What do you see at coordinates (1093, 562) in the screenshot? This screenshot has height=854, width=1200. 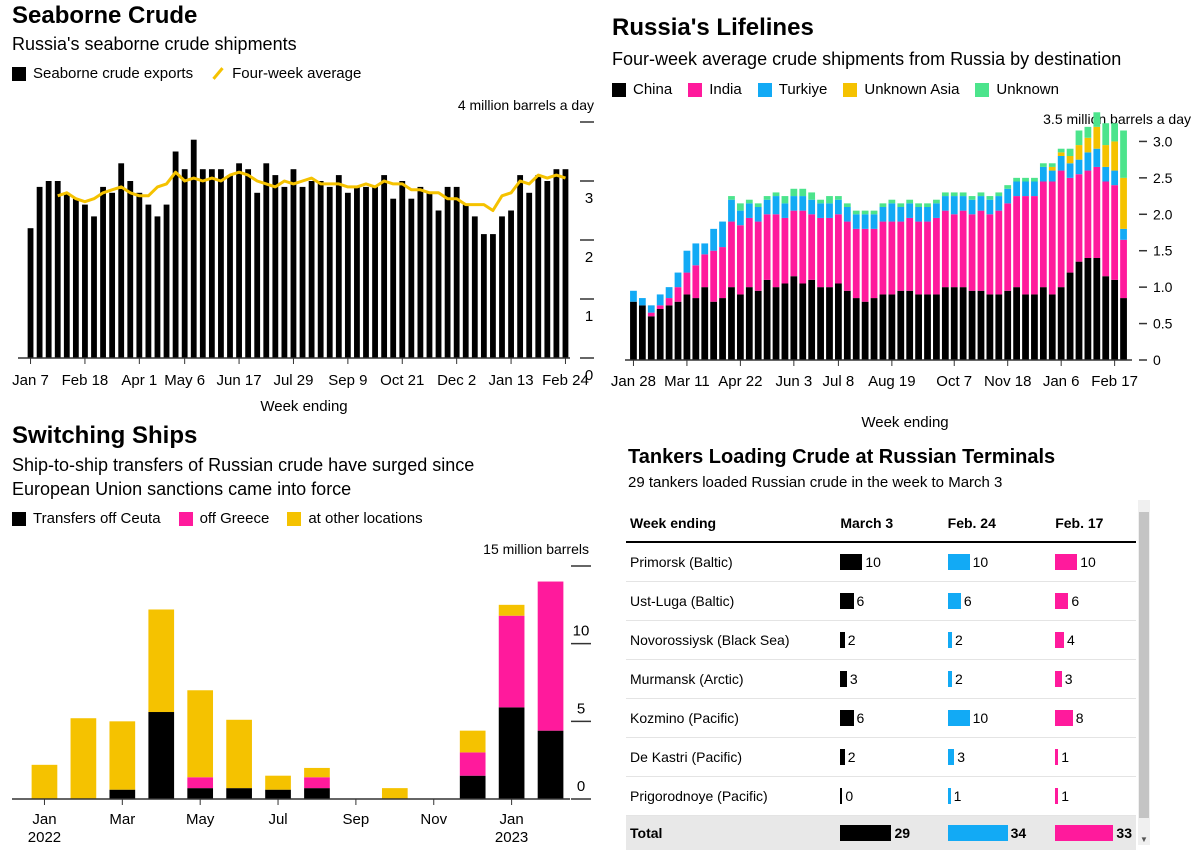 I see `value-cell: 10` at bounding box center [1093, 562].